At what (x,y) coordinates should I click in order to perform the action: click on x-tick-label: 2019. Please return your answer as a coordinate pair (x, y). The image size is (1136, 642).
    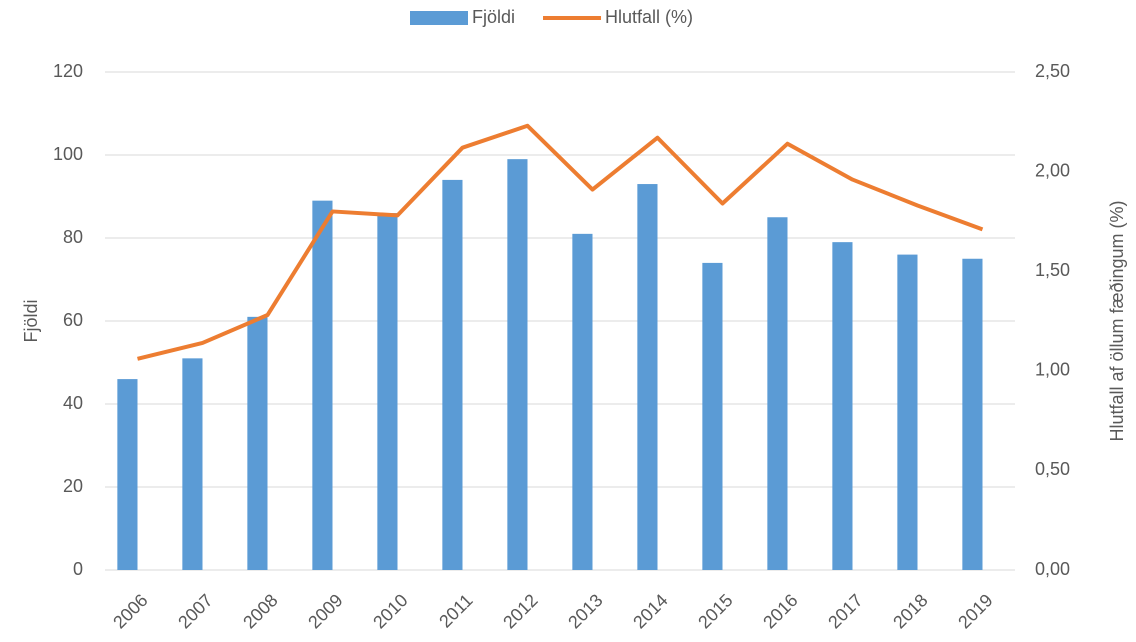
    Looking at the image, I should click on (975, 611).